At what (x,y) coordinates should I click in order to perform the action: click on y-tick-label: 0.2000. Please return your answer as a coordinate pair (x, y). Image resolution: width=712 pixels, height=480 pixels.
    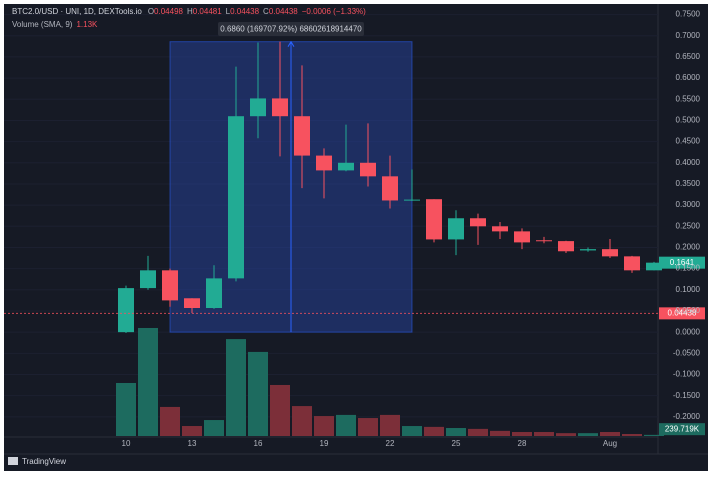
    Looking at the image, I should click on (688, 247).